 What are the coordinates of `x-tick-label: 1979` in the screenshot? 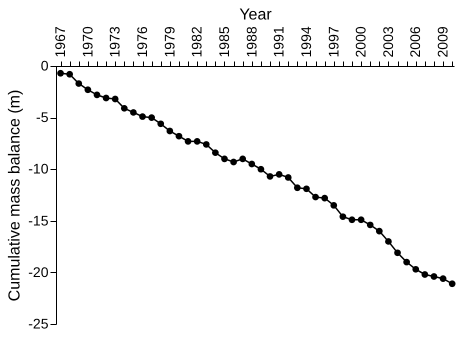 It's located at (169, 42).